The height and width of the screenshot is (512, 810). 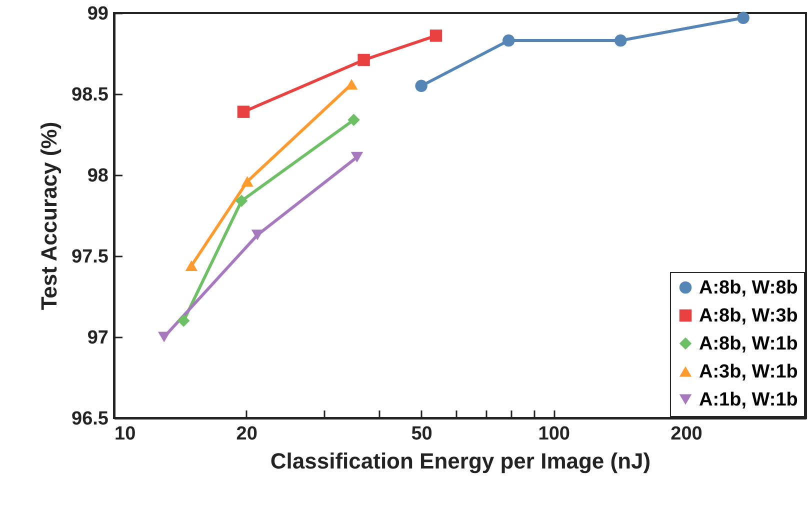 What do you see at coordinates (748, 400) in the screenshot?
I see `legend-label: A:1b, W:1b` at bounding box center [748, 400].